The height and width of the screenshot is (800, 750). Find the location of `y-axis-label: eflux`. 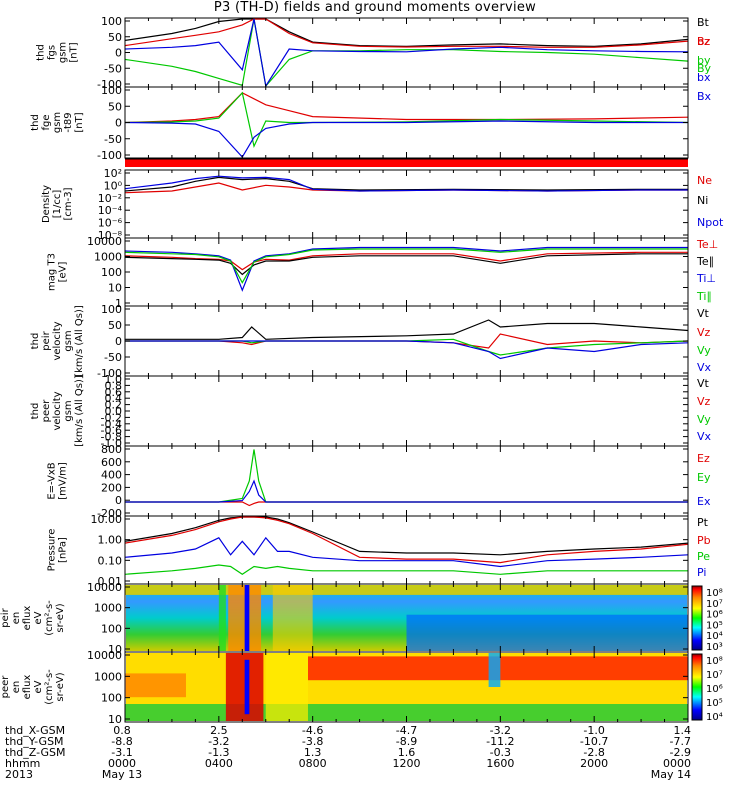

y-axis-label: eflux is located at coordinates (27, 618).